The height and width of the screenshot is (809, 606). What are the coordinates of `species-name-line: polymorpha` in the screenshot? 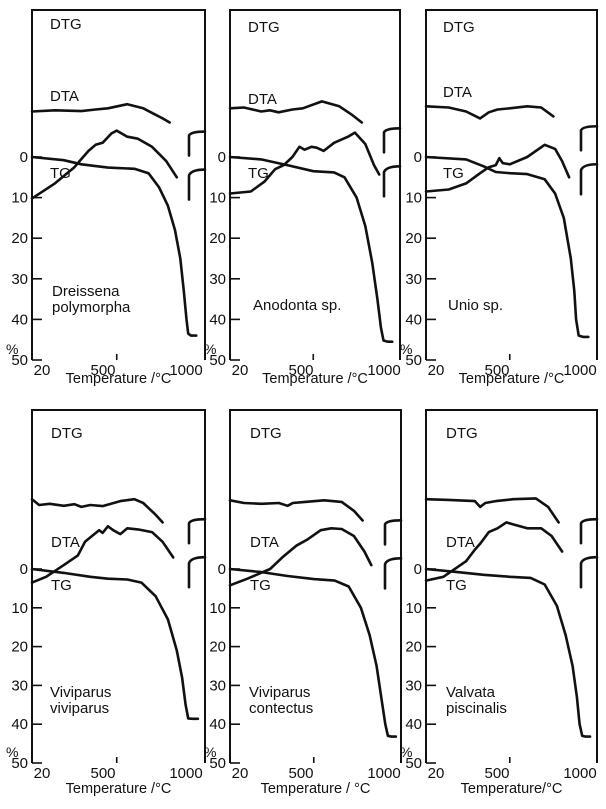 It's located at (91, 307).